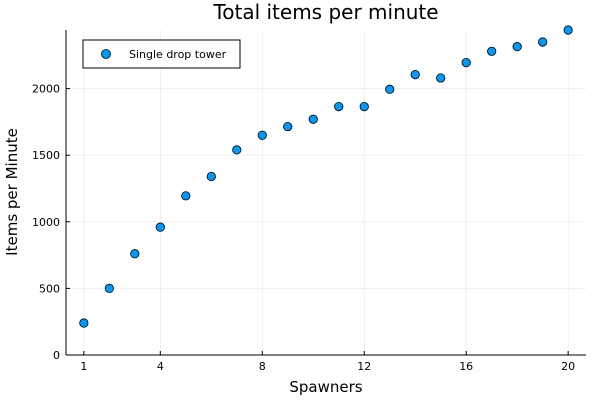 The height and width of the screenshot is (400, 600). Describe the element at coordinates (49, 288) in the screenshot. I see `y-tick-label: 500` at that location.